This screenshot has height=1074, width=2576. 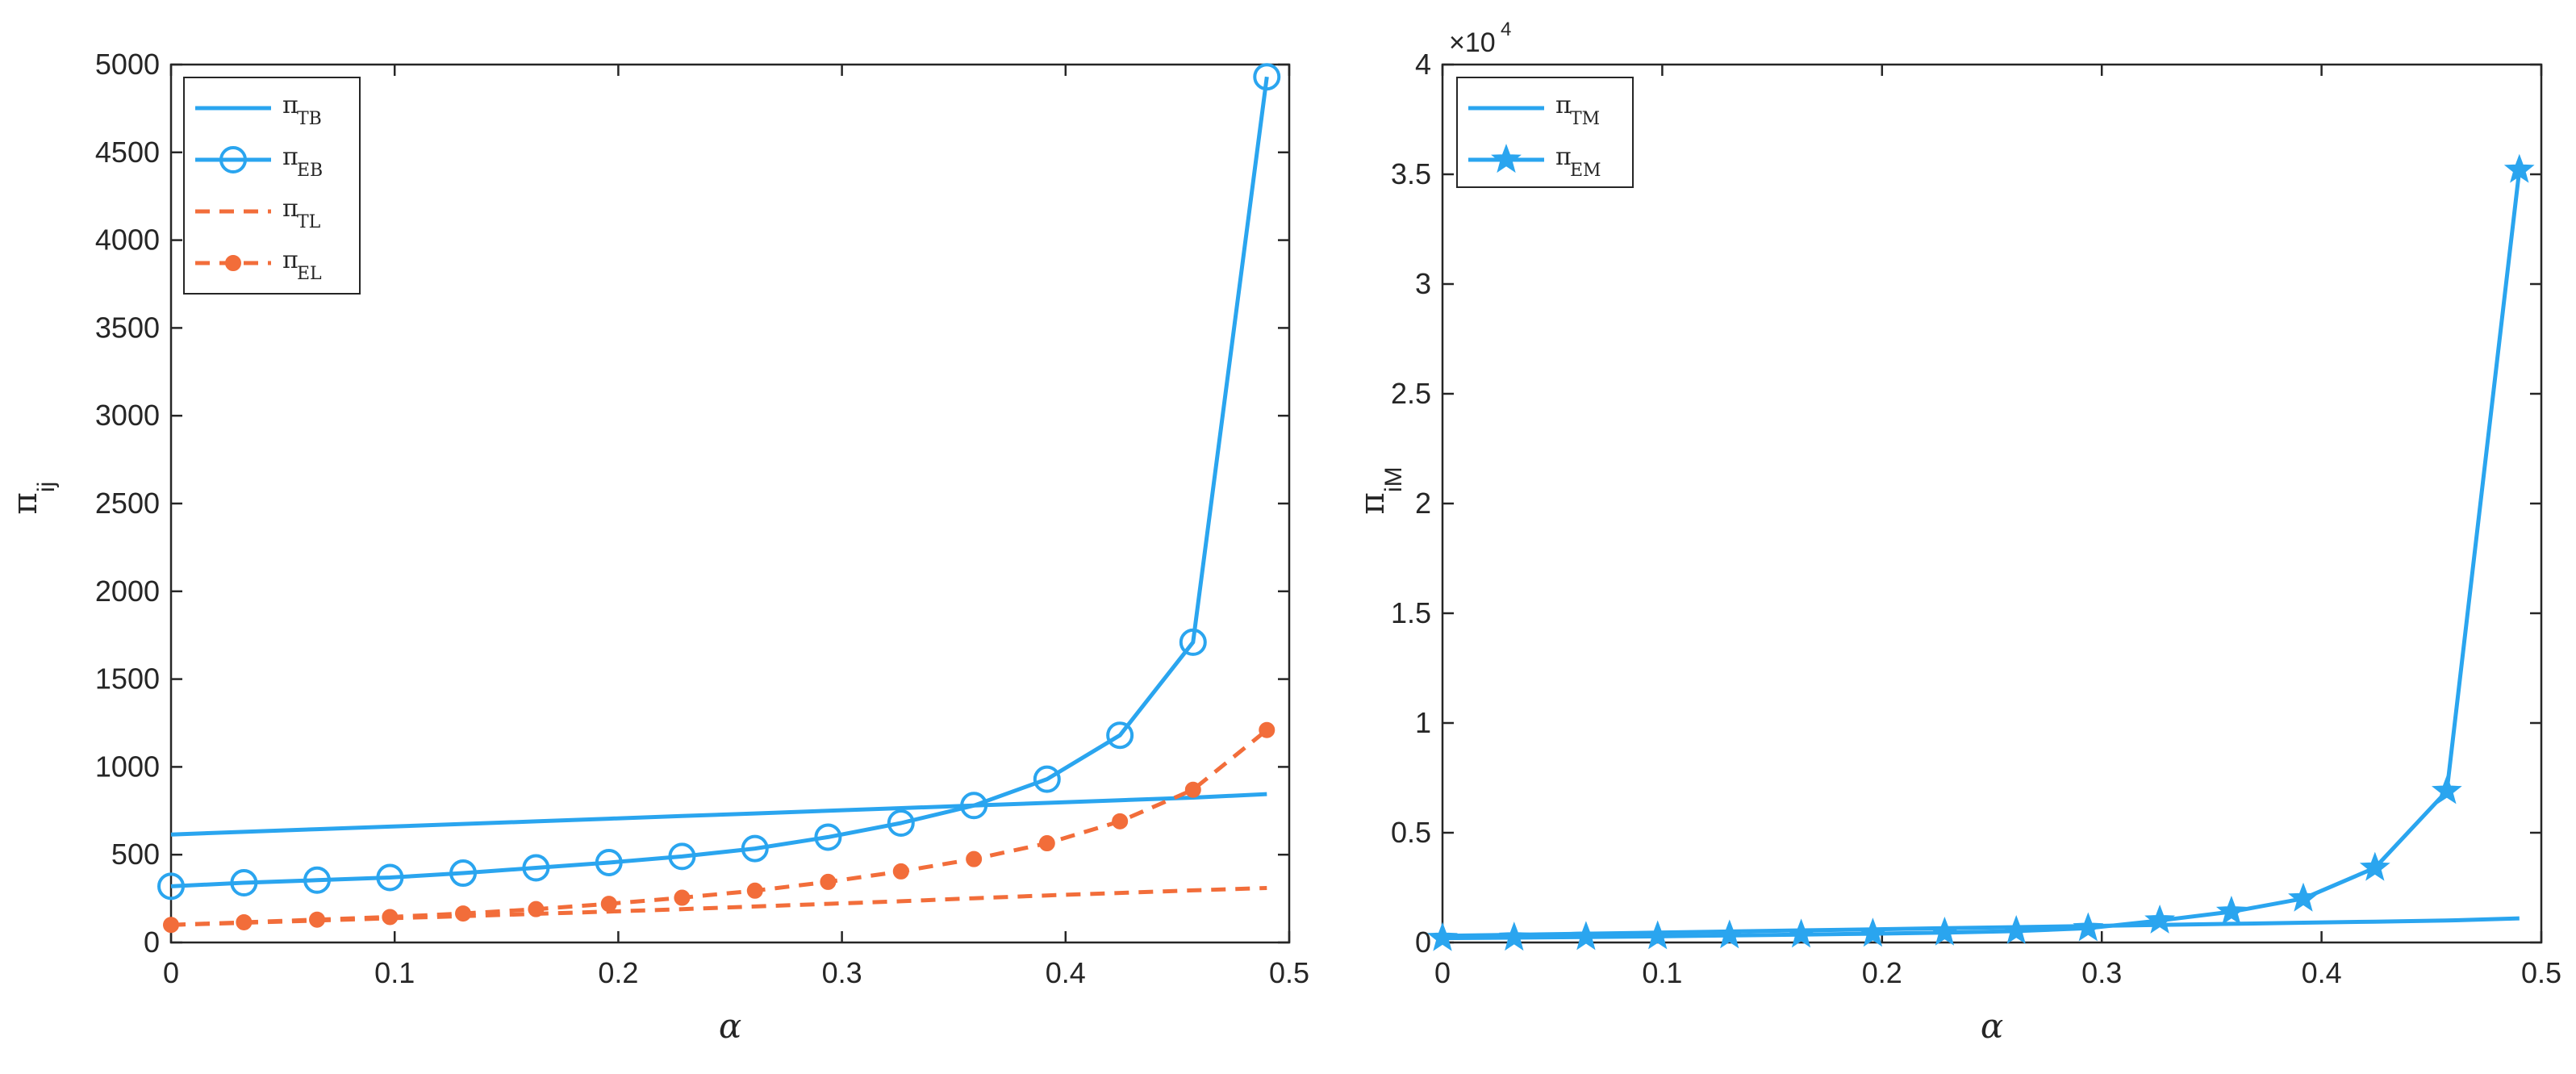 I want to click on y-tick-label: 4000, so click(x=127, y=240).